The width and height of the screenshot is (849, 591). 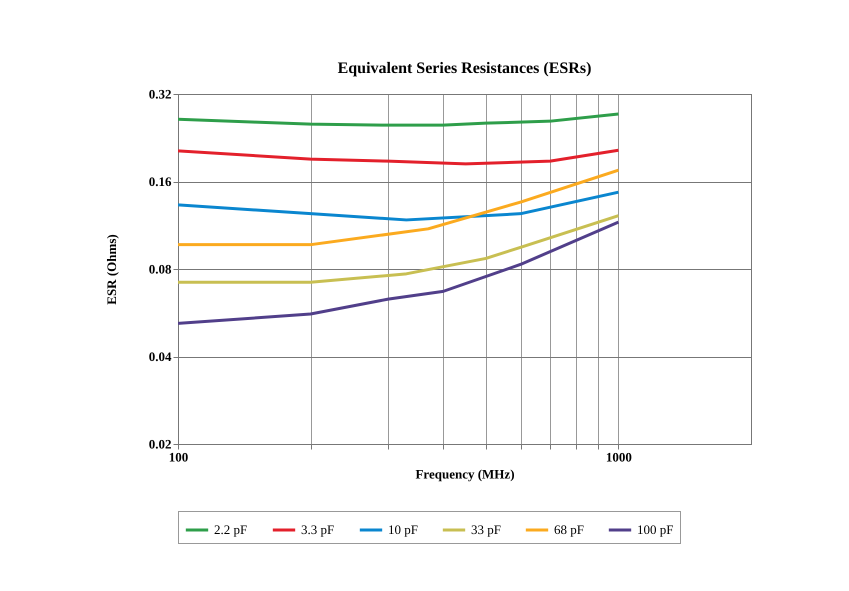 What do you see at coordinates (160, 94) in the screenshot?
I see `y-tick-label: 0.32` at bounding box center [160, 94].